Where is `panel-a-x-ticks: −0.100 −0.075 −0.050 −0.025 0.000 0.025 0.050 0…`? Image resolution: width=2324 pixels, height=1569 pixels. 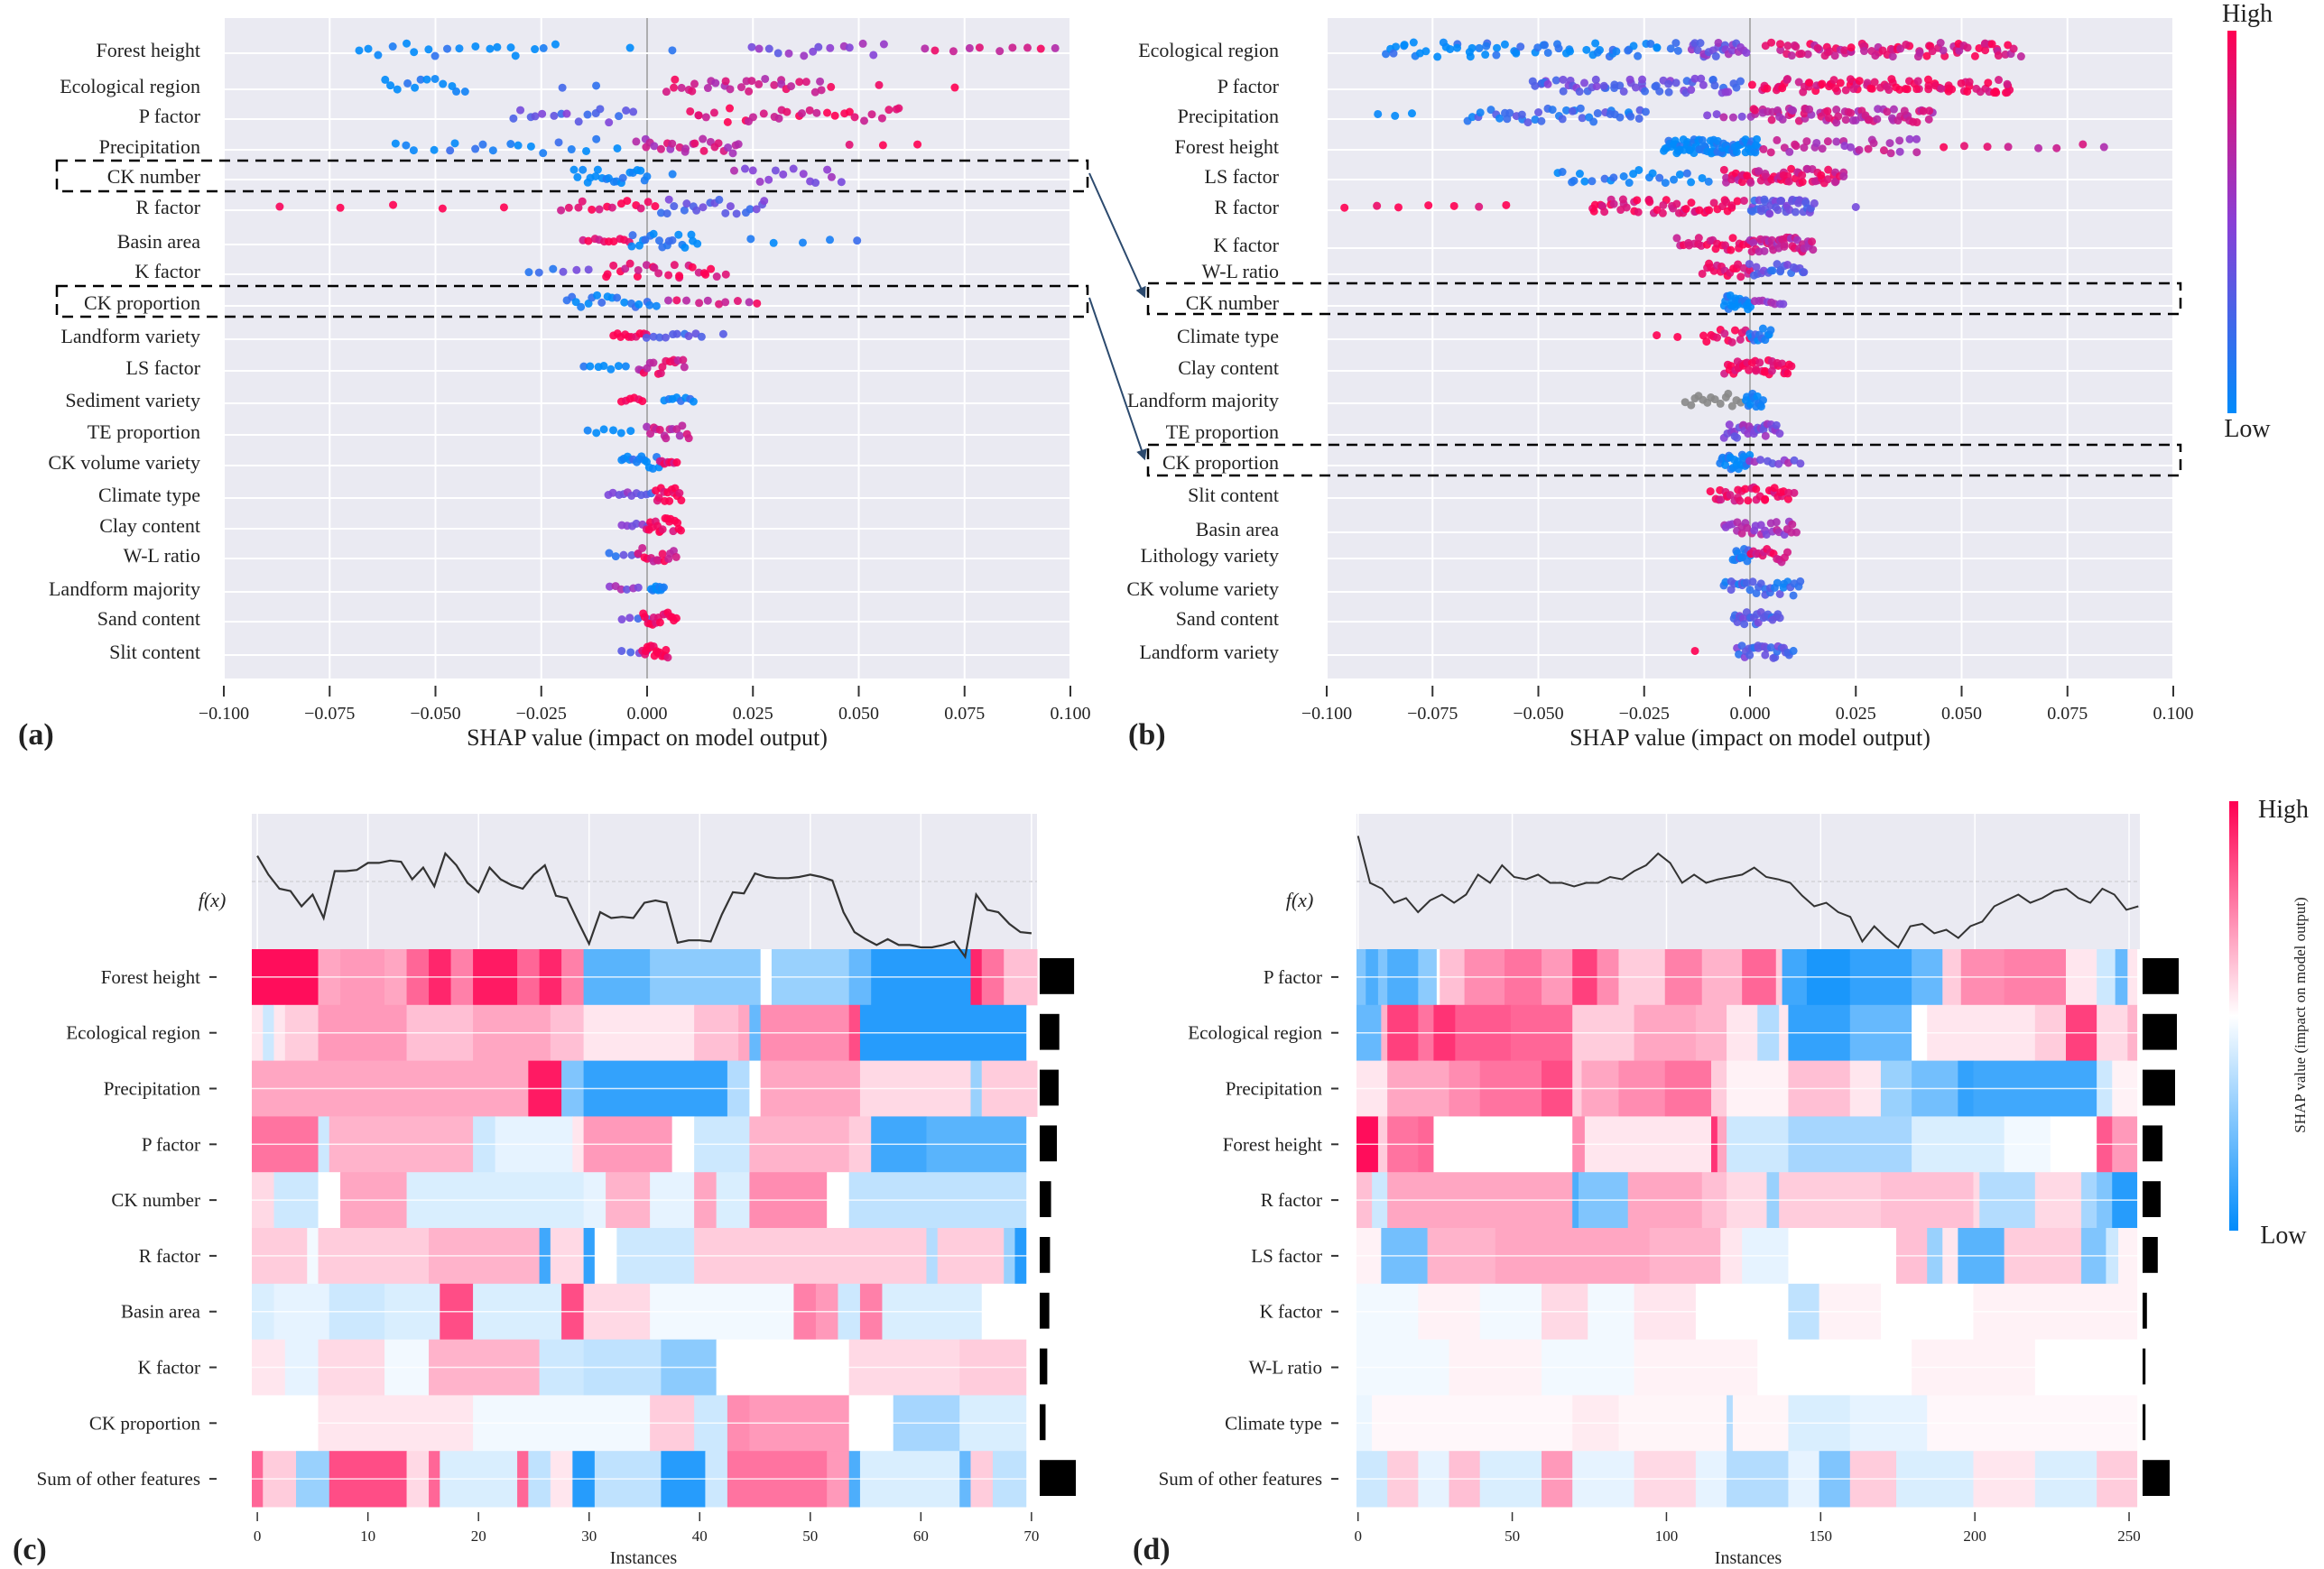 panel-a-x-ticks: −0.100 −0.075 −0.050 −0.025 0.000 0.025 0.050 0… is located at coordinates (645, 705).